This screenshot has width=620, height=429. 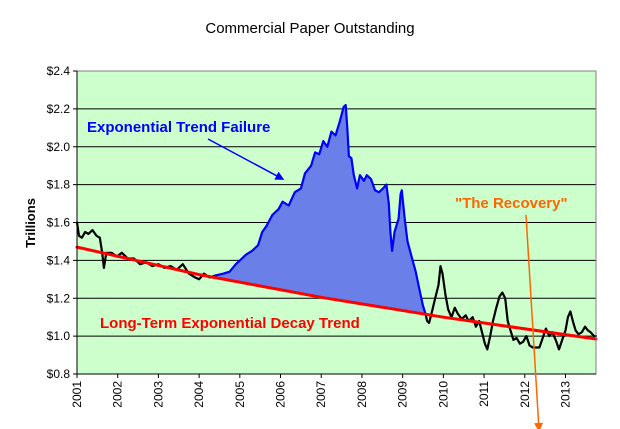 I want to click on y-tick-label-7: $2.2, so click(x=59, y=109).